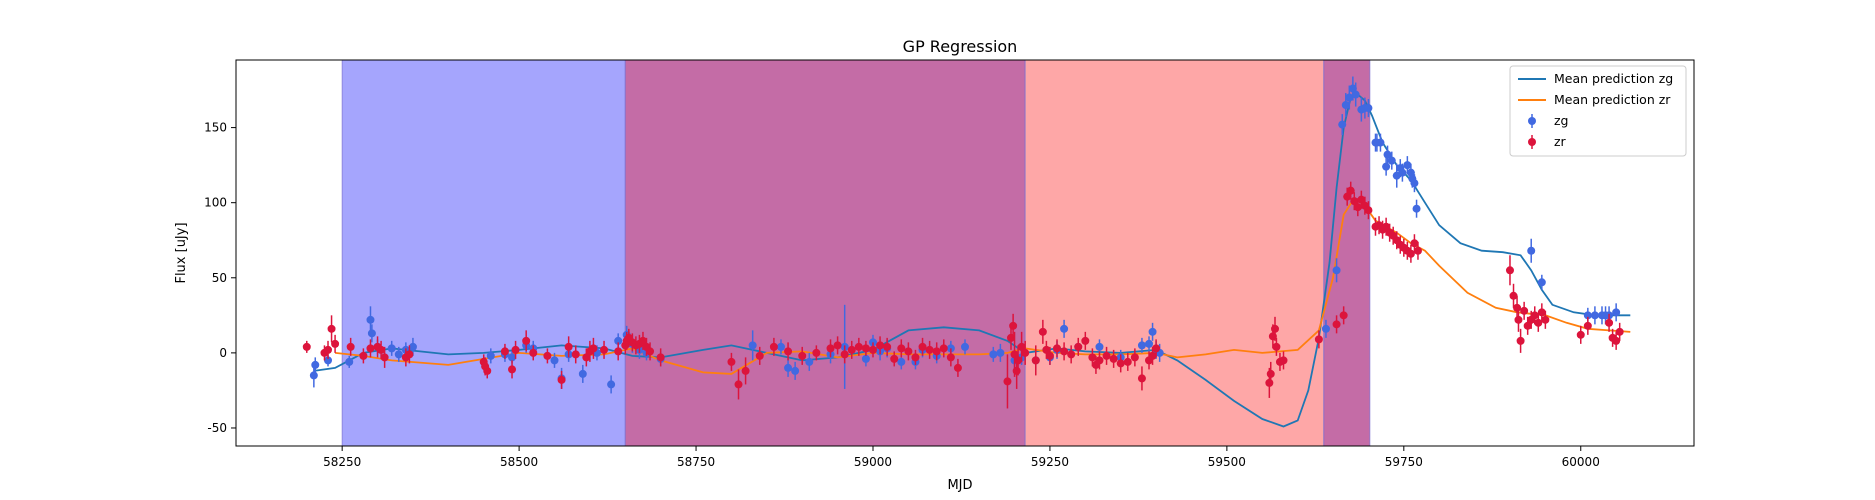 The height and width of the screenshot is (500, 1875). I want to click on legend-box, so click(1598, 111).